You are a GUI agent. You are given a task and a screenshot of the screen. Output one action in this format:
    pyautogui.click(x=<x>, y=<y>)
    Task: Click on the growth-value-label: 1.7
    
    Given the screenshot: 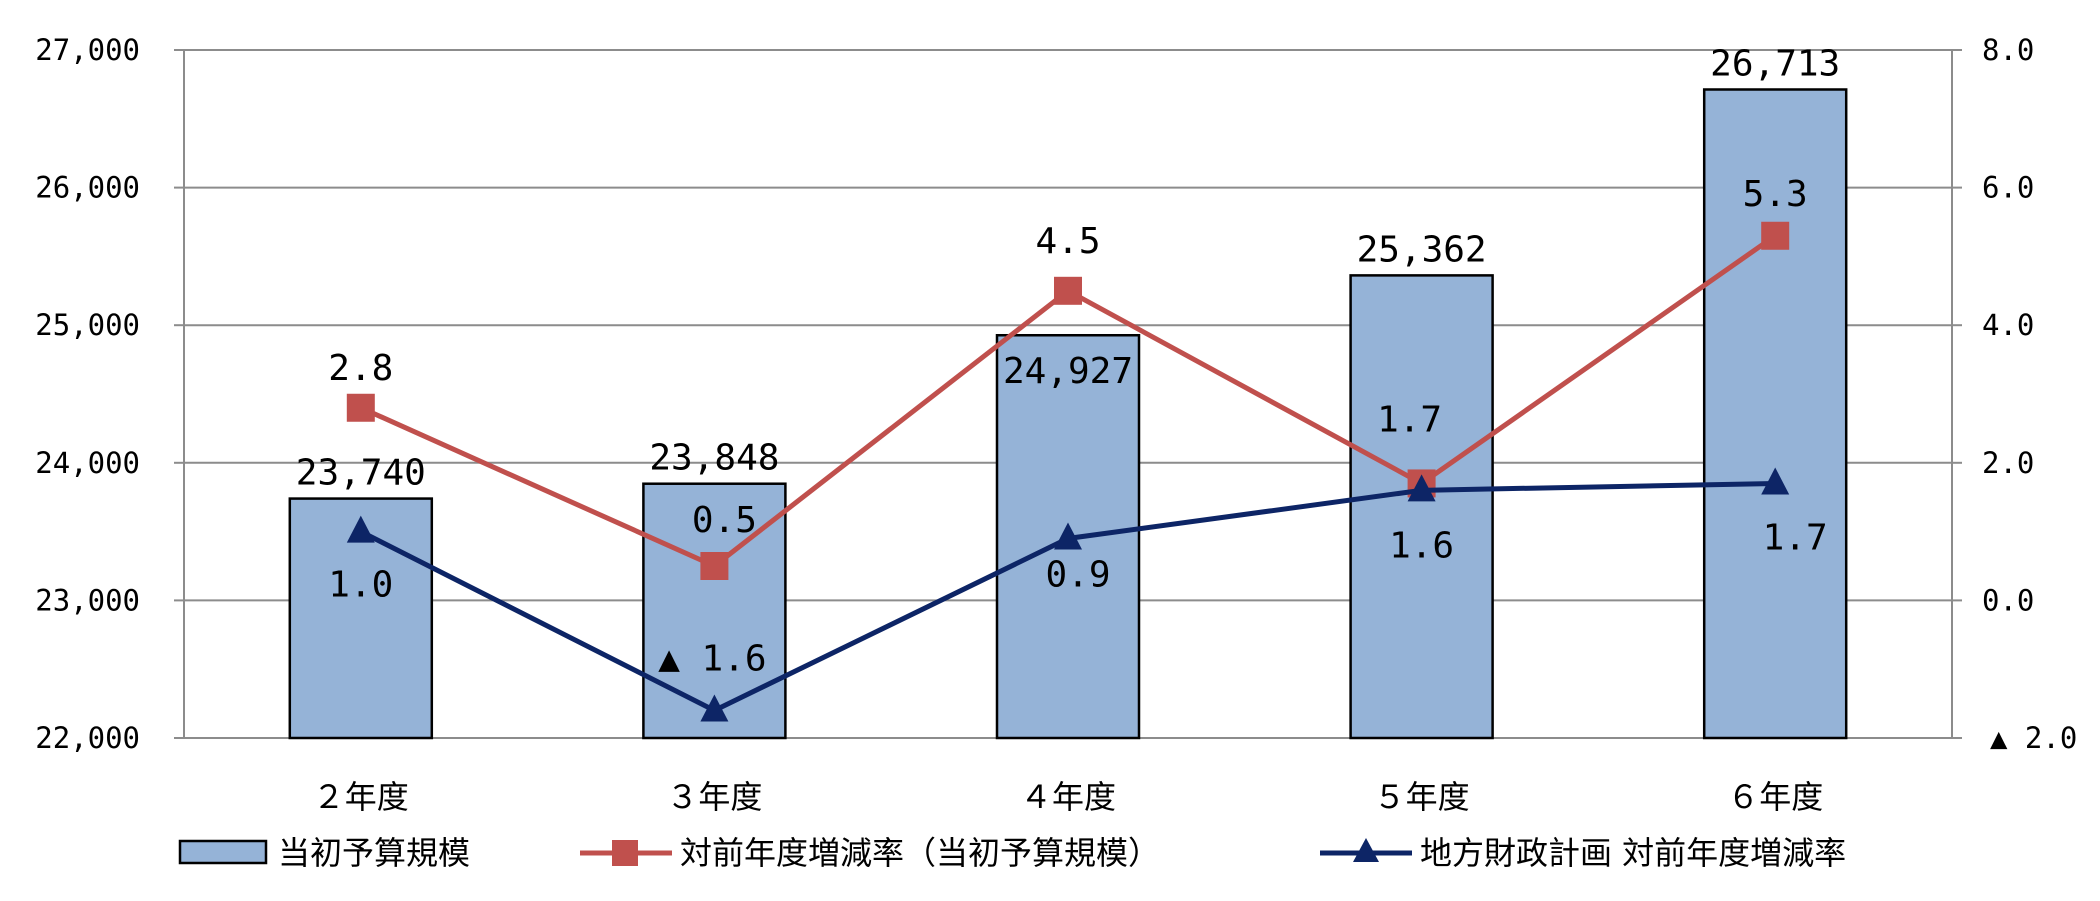 What is the action you would take?
    pyautogui.click(x=1409, y=419)
    